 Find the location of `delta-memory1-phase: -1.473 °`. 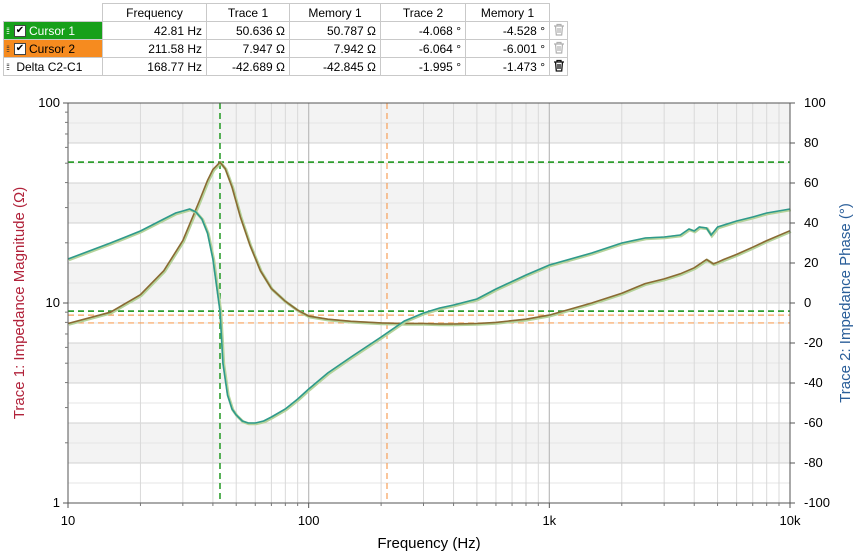

delta-memory1-phase: -1.473 ° is located at coordinates (507, 66).